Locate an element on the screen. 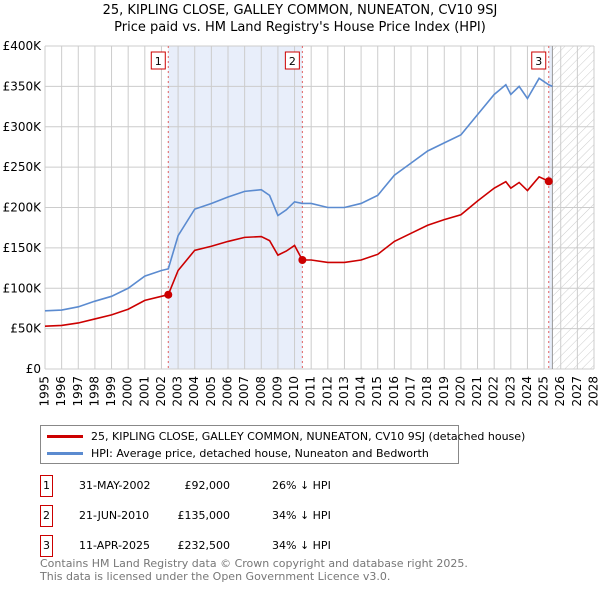 This screenshot has width=600, height=590. sale-number: 1 is located at coordinates (46, 486).